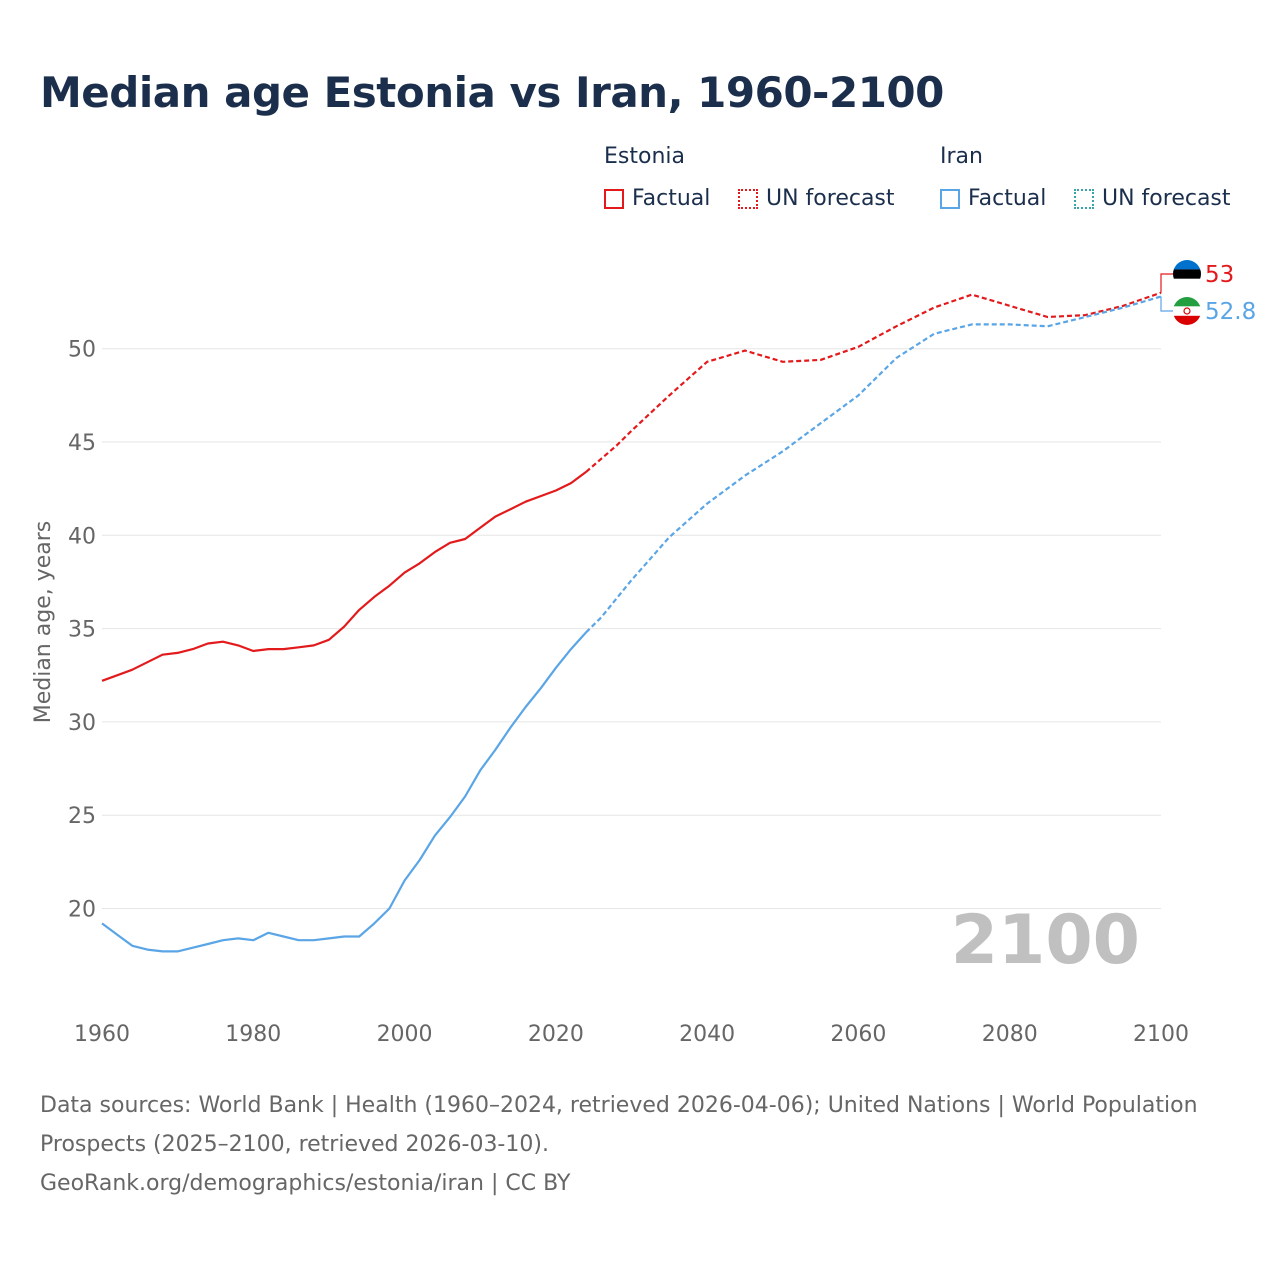 The image size is (1280, 1280). I want to click on x-tick-label: 2040, so click(707, 1034).